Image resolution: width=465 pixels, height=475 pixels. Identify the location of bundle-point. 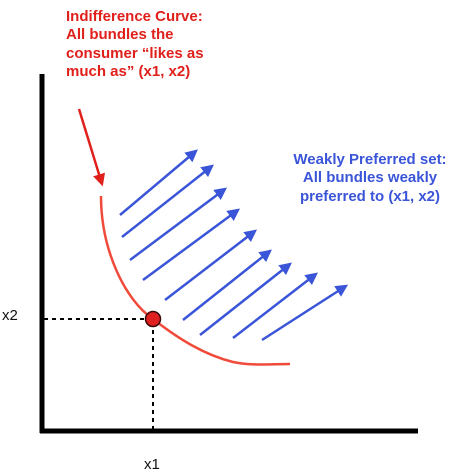
(153, 319).